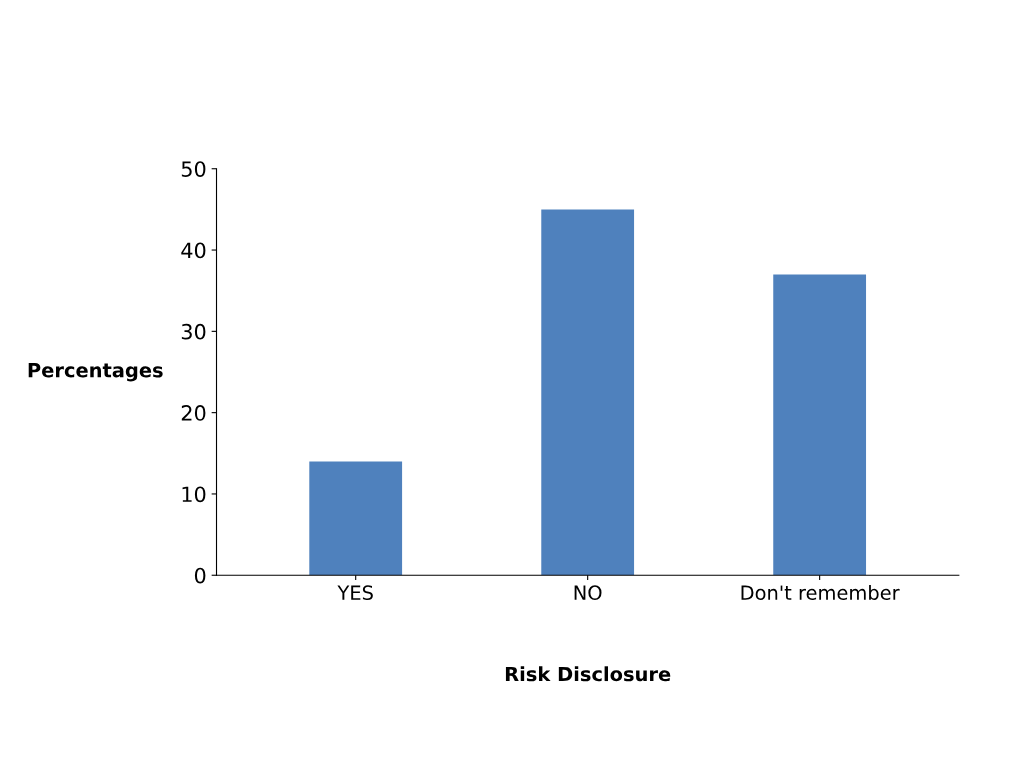 The image size is (1031, 767). Describe the element at coordinates (194, 494) in the screenshot. I see `y-tick-label: 10` at that location.